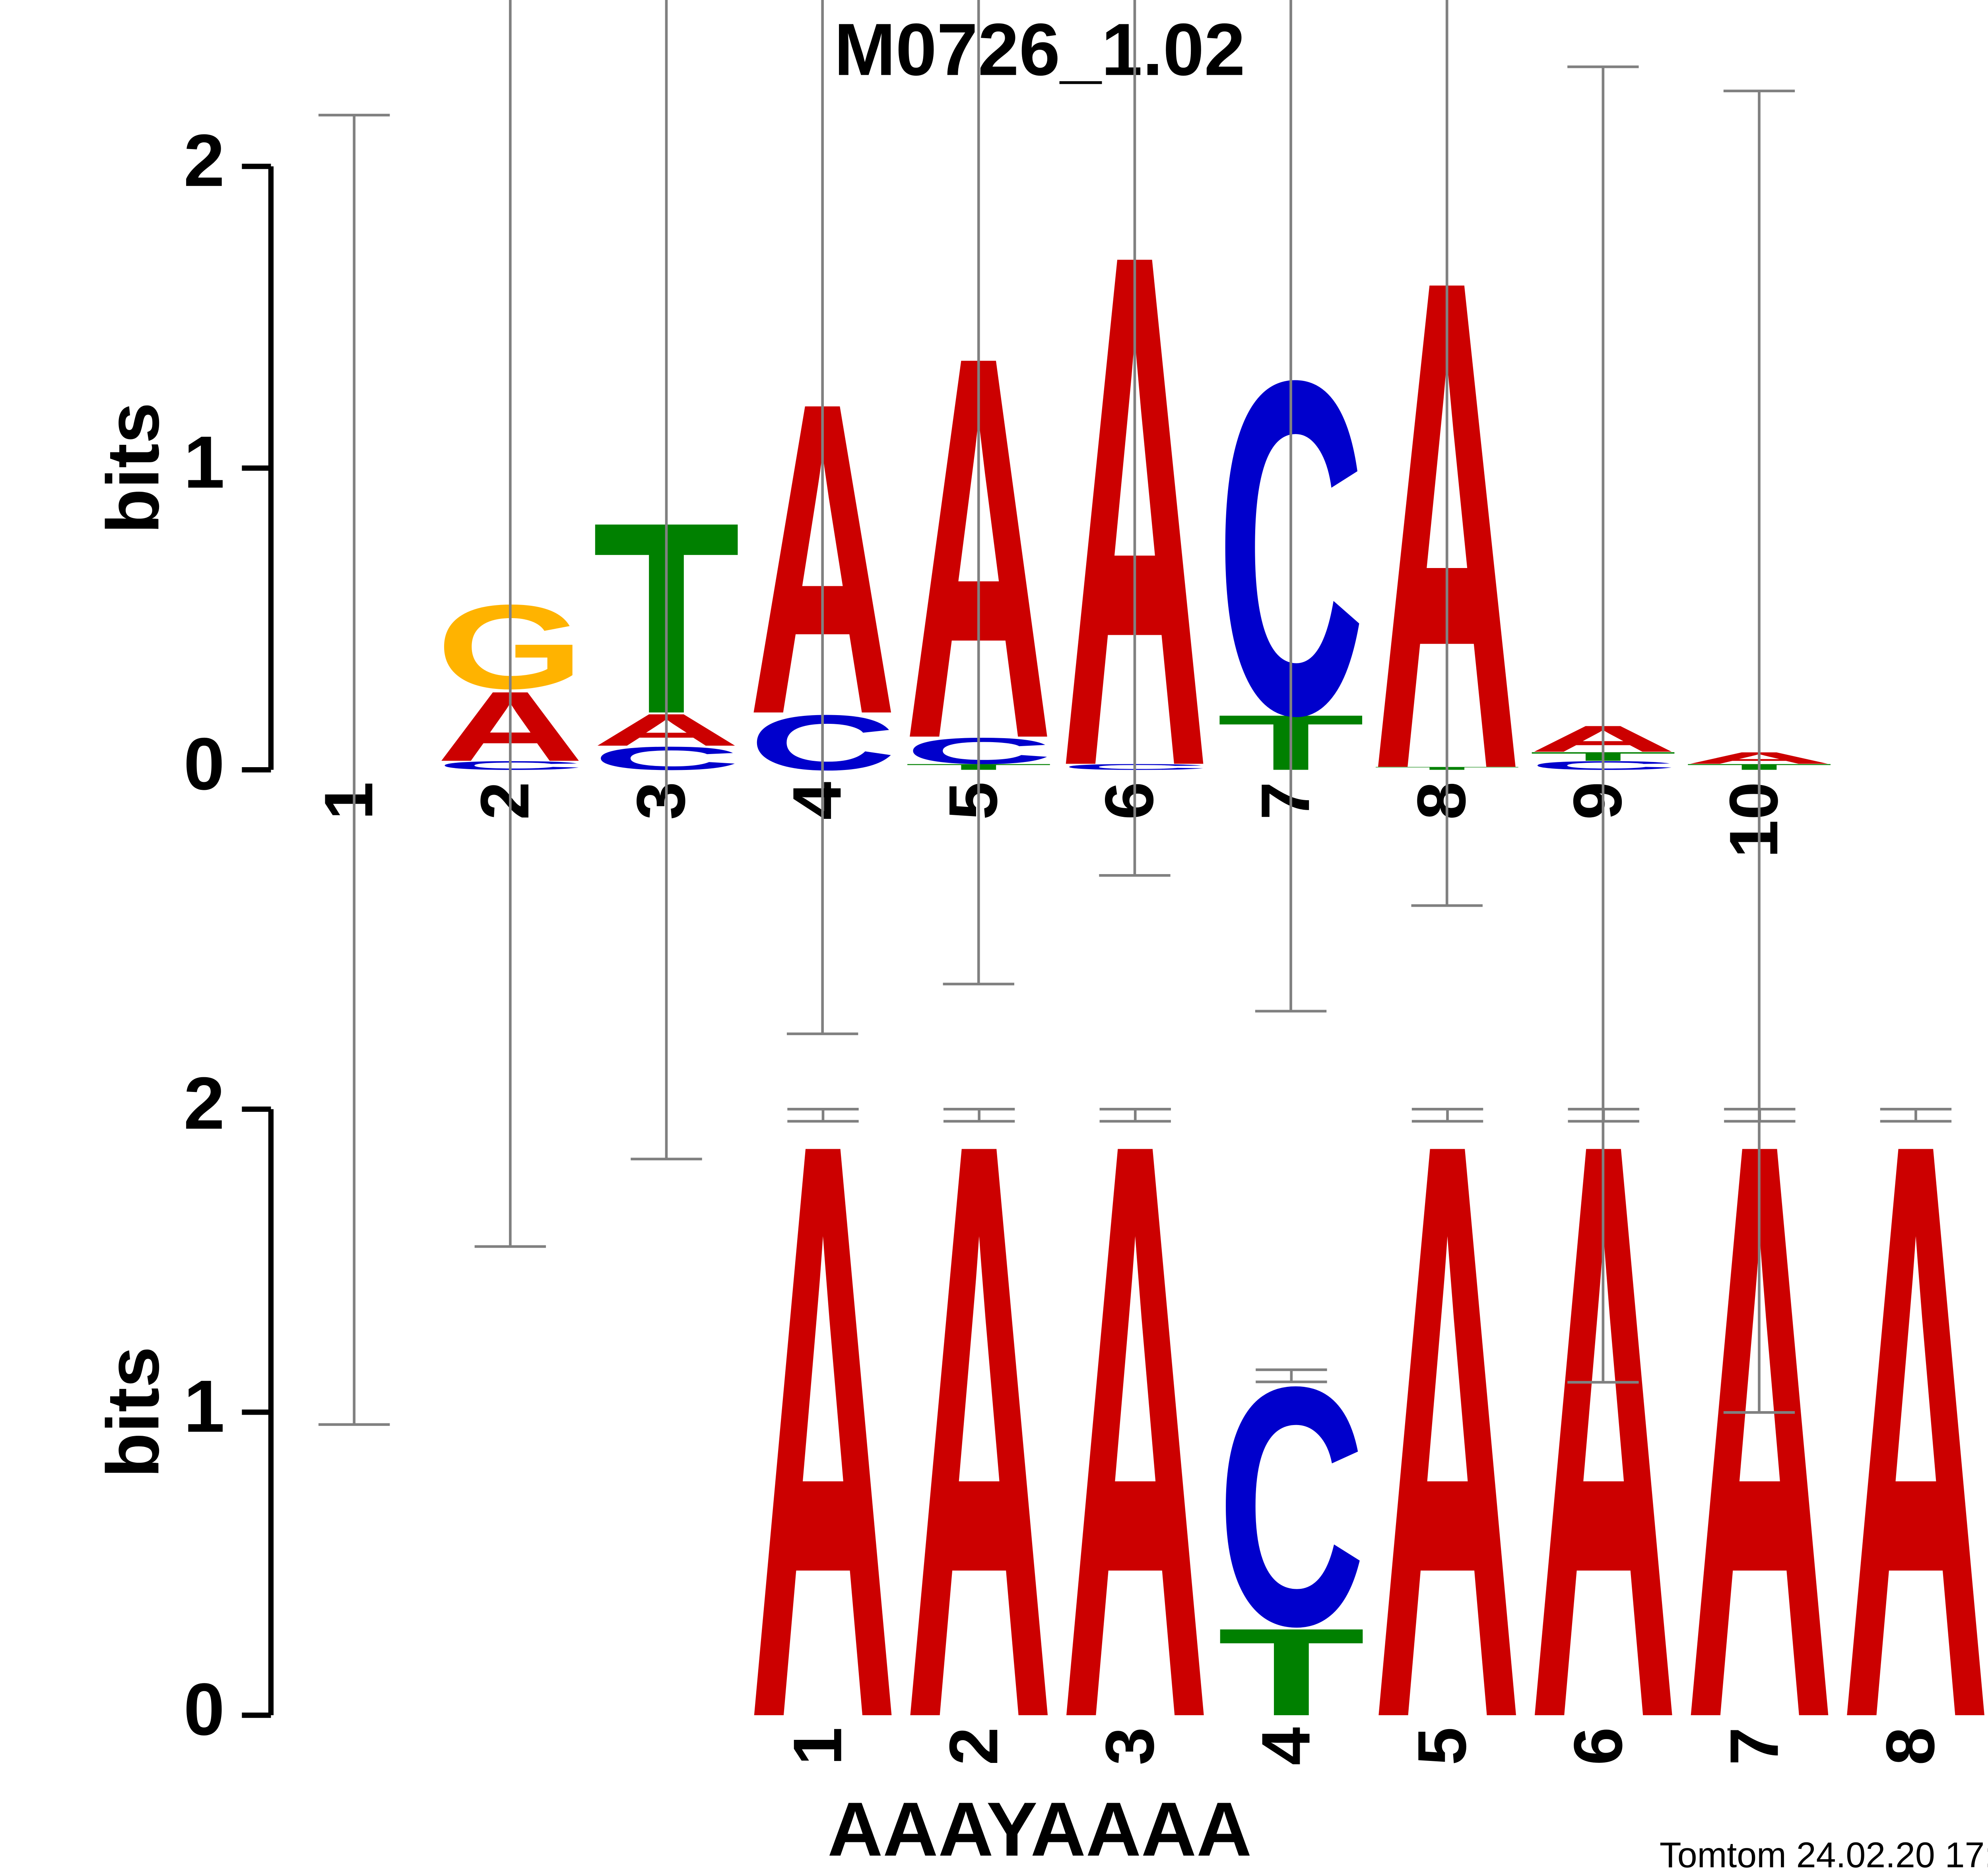 The height and width of the screenshot is (1875, 1988). I want to click on x-tick-label: 9, so click(1597, 801).